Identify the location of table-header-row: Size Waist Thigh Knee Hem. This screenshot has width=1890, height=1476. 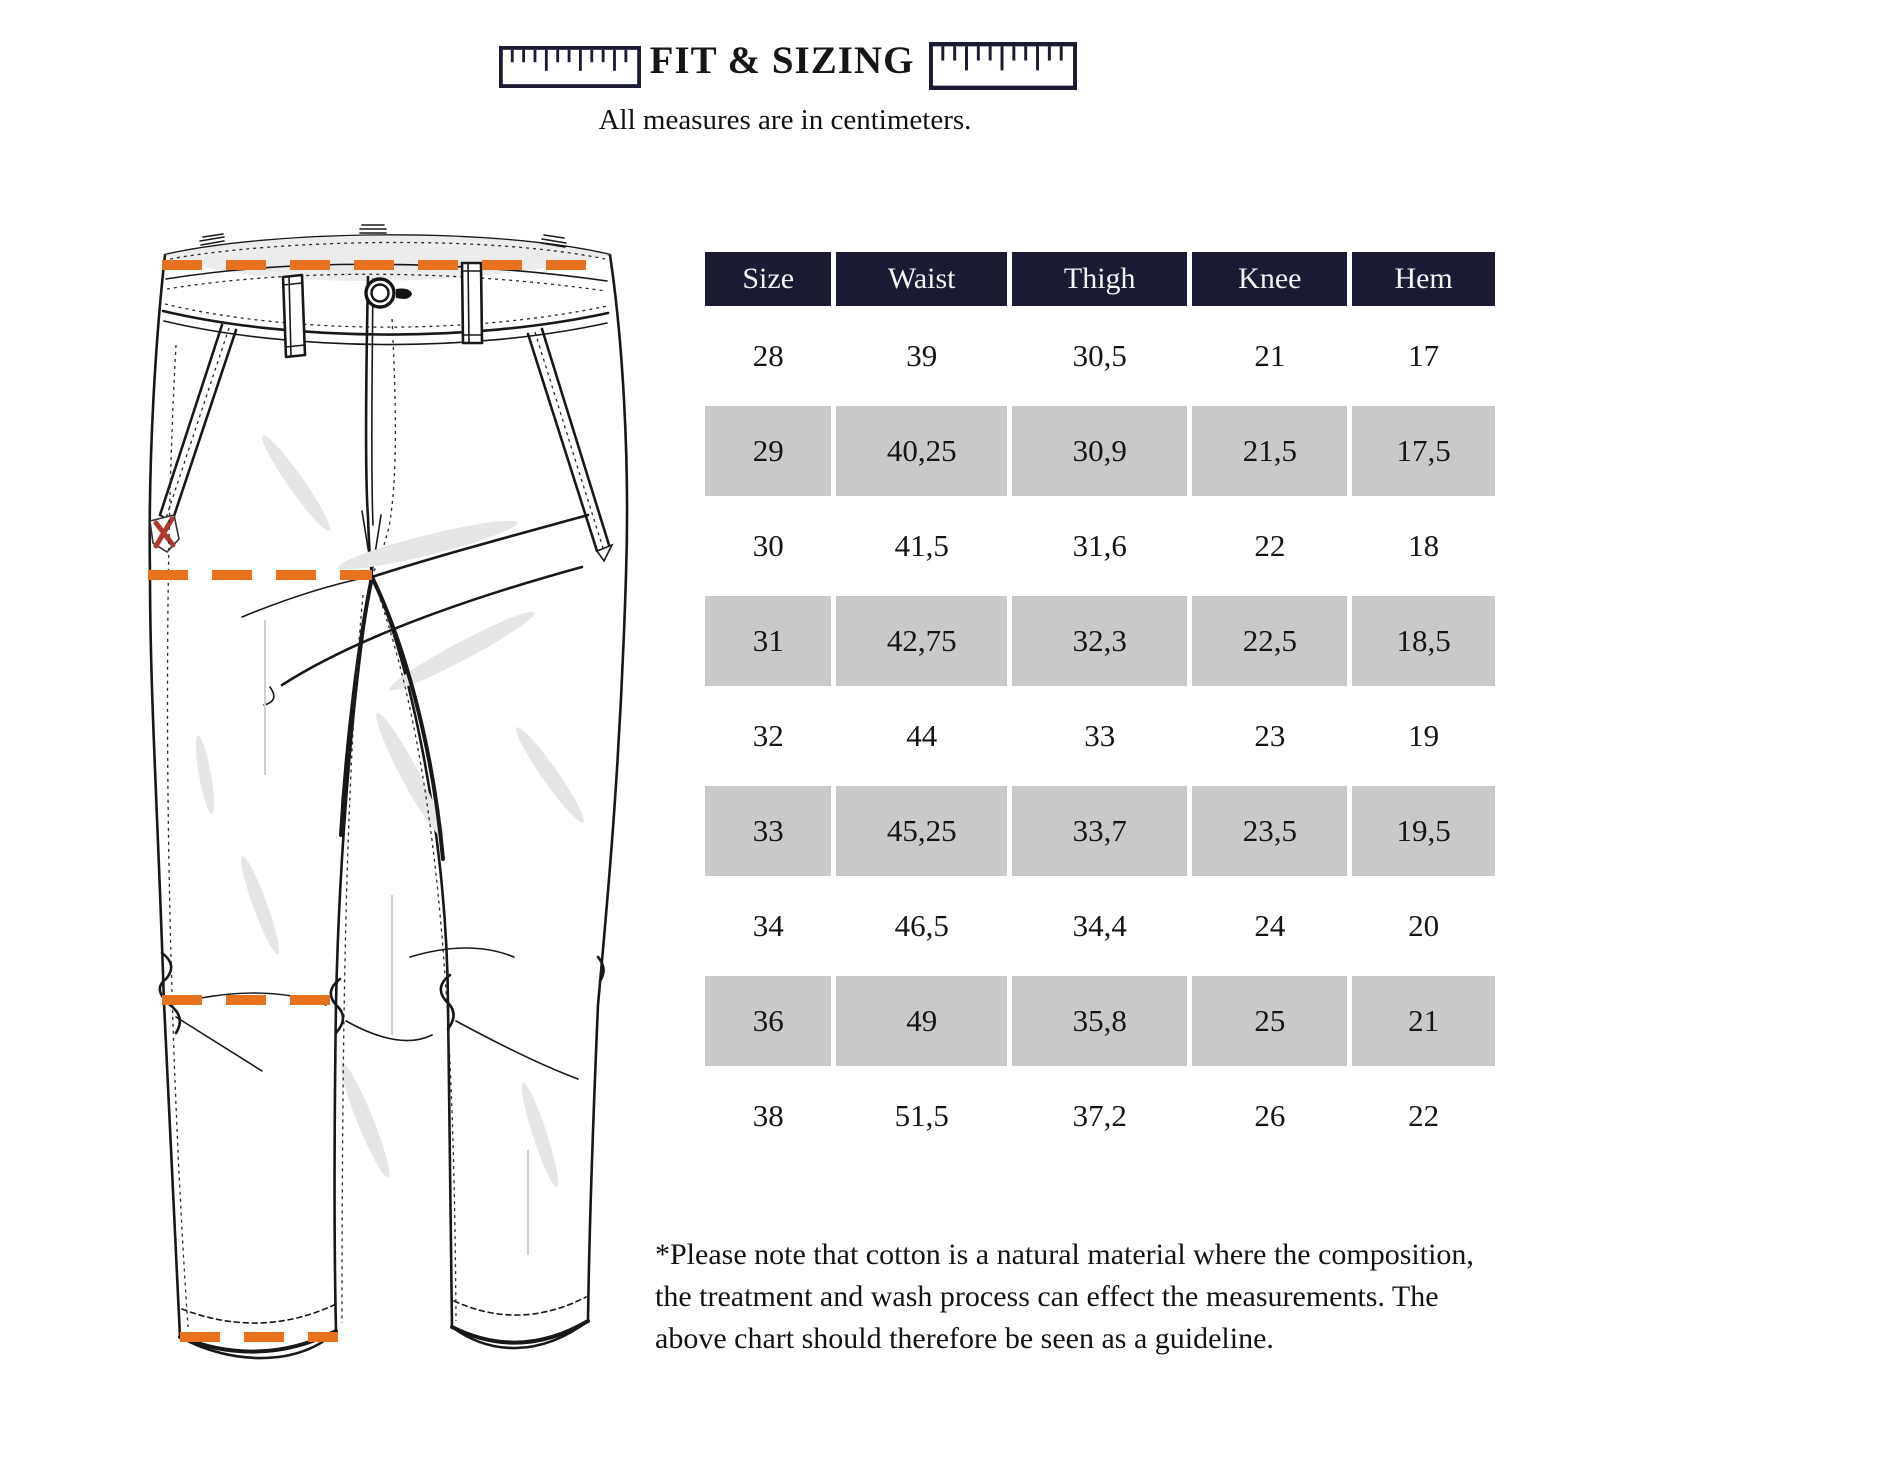
(1100, 279).